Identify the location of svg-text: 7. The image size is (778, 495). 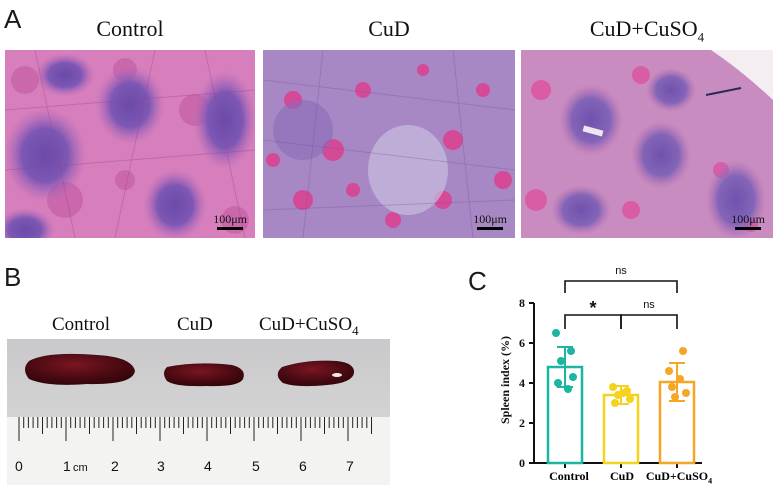
(350, 466).